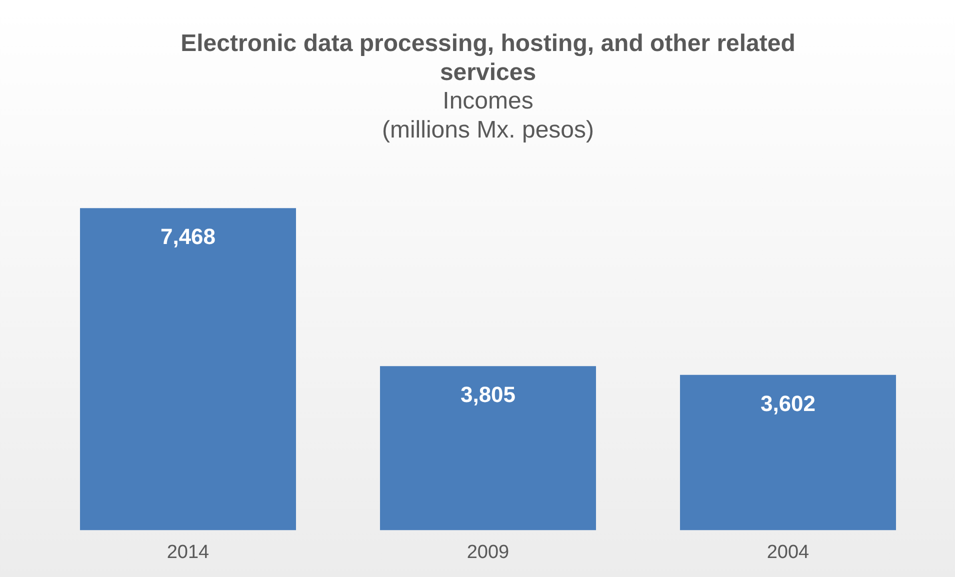 The image size is (955, 577). Describe the element at coordinates (488, 116) in the screenshot. I see `chart-subtitle: Incomes (millions Mx. pesos)` at that location.